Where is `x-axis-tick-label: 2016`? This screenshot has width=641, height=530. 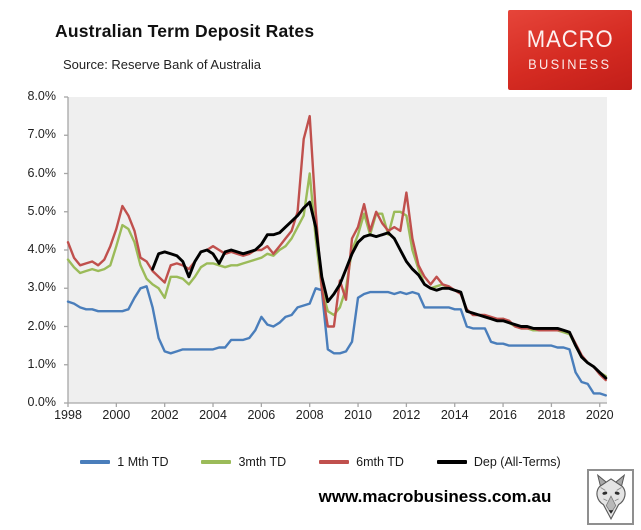
x-axis-tick-label: 2016 is located at coordinates (503, 415).